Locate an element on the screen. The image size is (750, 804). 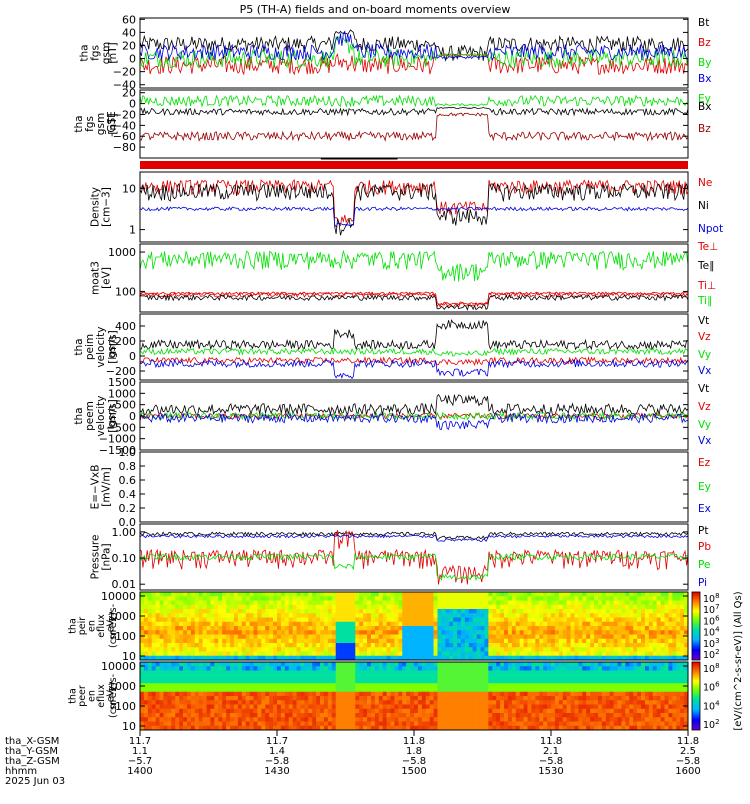
y-axis-label: eV is located at coordinates (111, 695).